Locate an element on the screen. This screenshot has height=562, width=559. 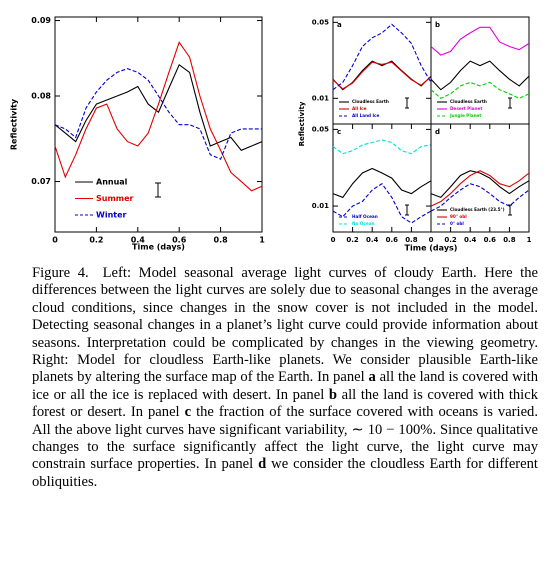
legend-label: Summer is located at coordinates (115, 198).